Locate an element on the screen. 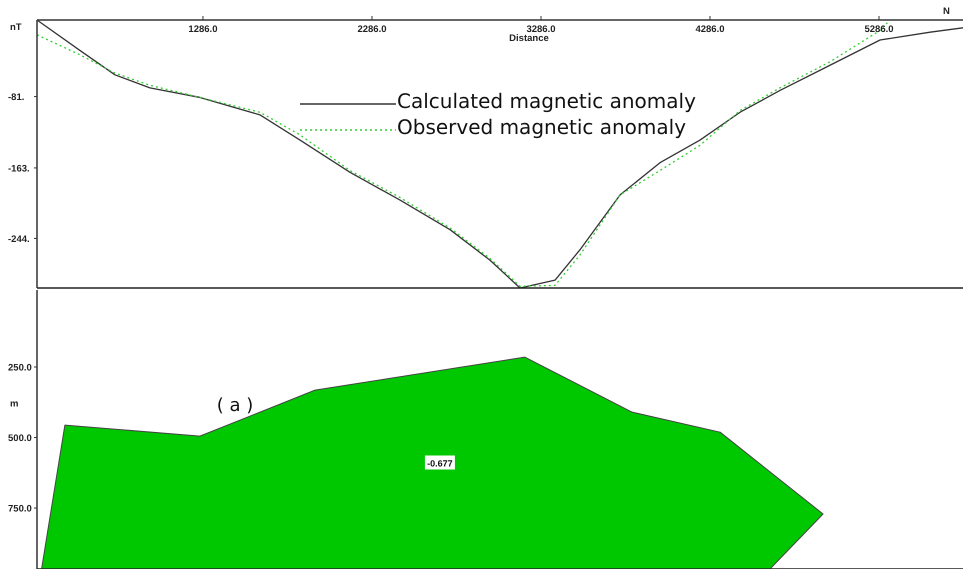 This screenshot has width=963, height=569. y-tick-label: -163. is located at coordinates (19, 168).